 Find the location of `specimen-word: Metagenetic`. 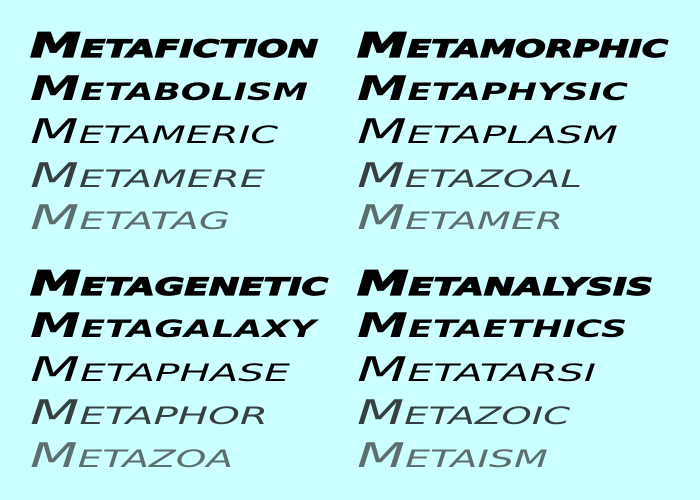

specimen-word: Metagenetic is located at coordinates (179, 284).